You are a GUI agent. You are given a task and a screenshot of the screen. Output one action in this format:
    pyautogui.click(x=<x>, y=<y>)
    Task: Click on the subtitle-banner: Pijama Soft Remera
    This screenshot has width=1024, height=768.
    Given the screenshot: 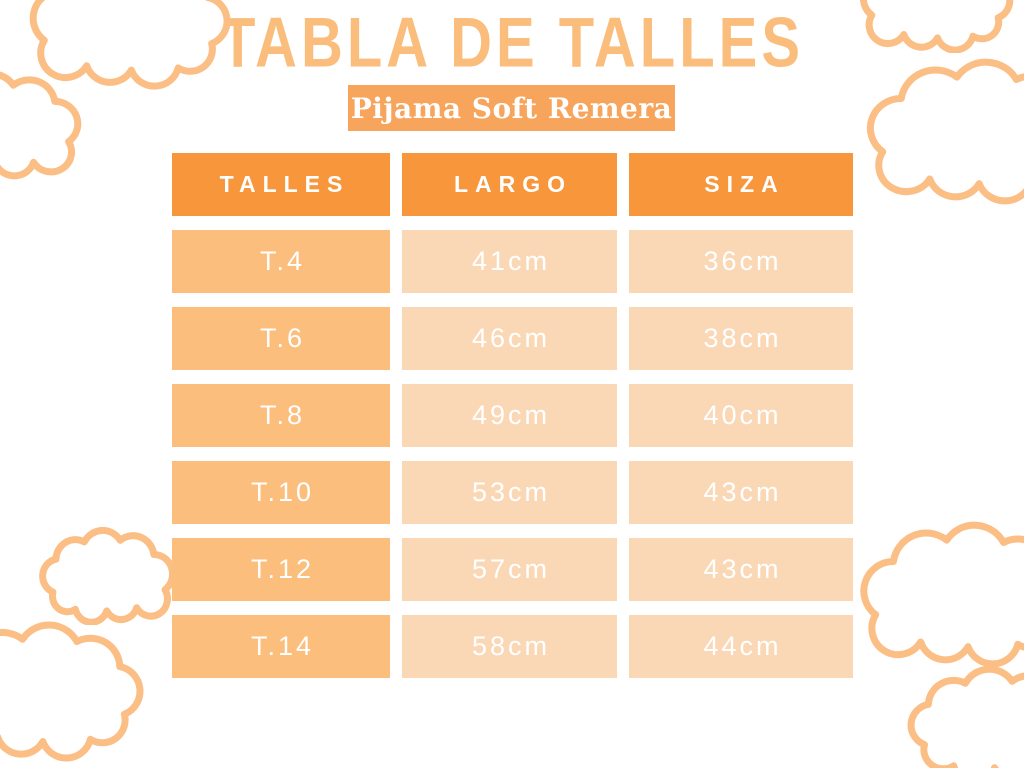 What is the action you would take?
    pyautogui.click(x=511, y=108)
    